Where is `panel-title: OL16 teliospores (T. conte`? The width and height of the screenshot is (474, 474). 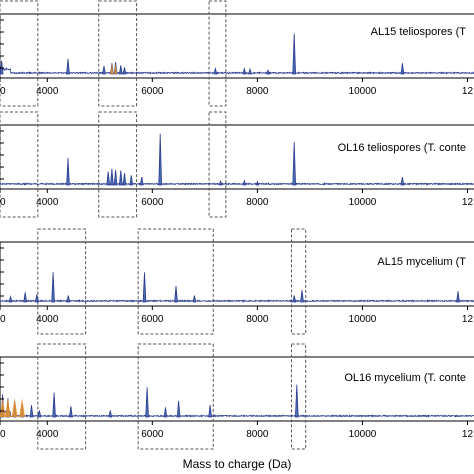
panel-title: OL16 teliospores (T. conte is located at coordinates (402, 148).